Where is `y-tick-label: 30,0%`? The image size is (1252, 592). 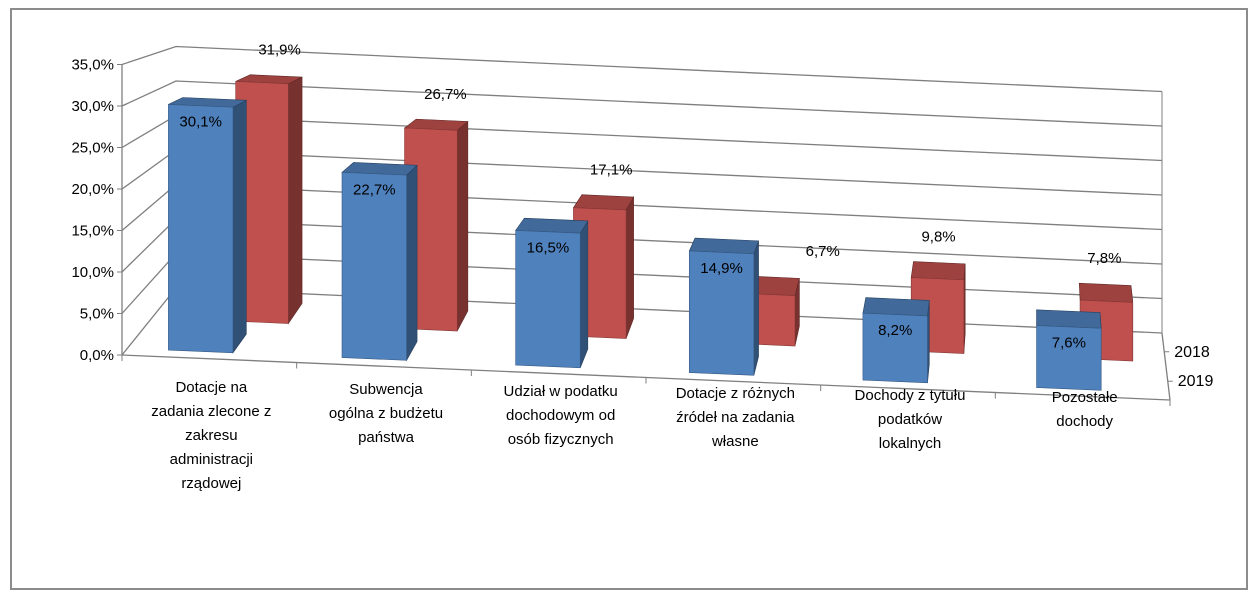 y-tick-label: 30,0% is located at coordinates (92, 106).